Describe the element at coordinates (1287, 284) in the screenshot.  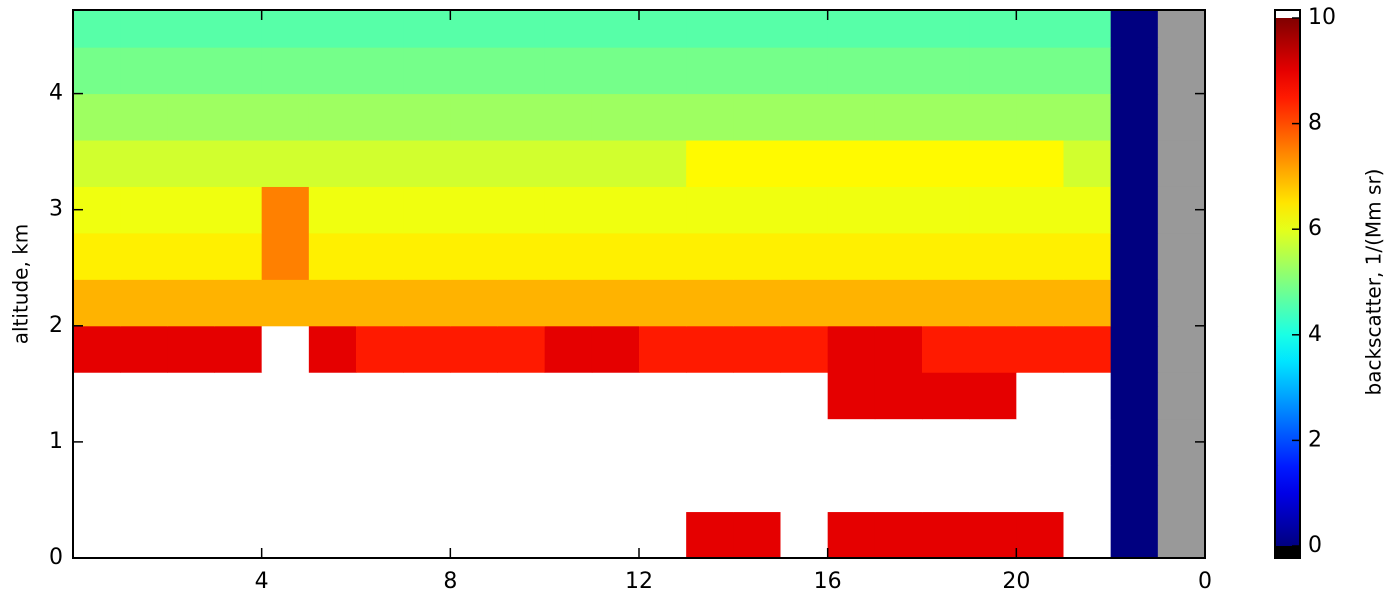
I see `colorbar-frame` at that location.